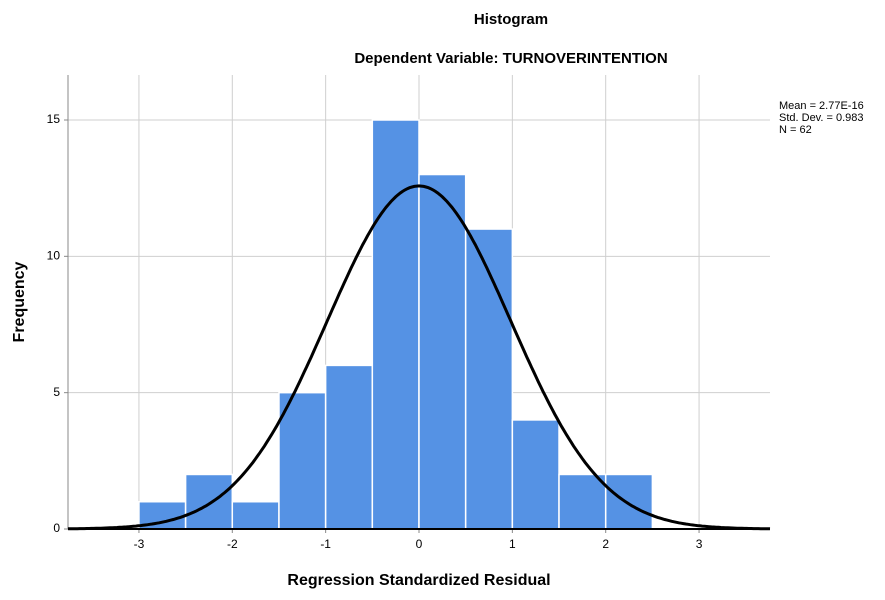 The image size is (885, 600). I want to click on y-tick-label: 10, so click(54, 255).